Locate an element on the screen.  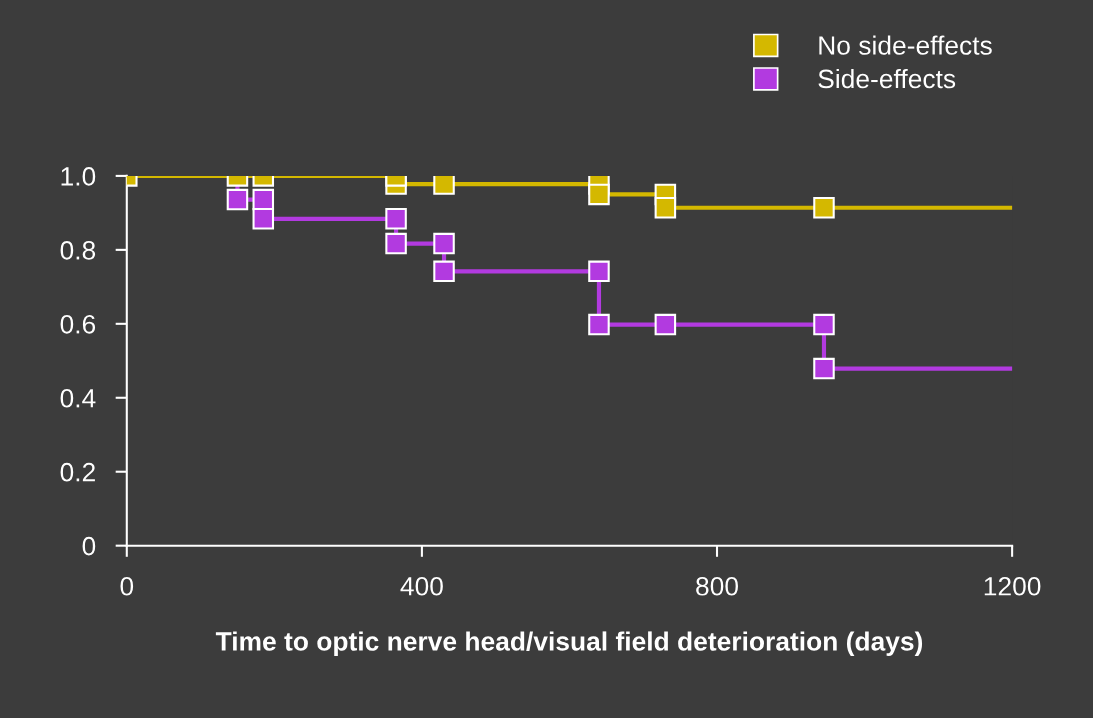
y-tick-label: 0.8 is located at coordinates (78, 250).